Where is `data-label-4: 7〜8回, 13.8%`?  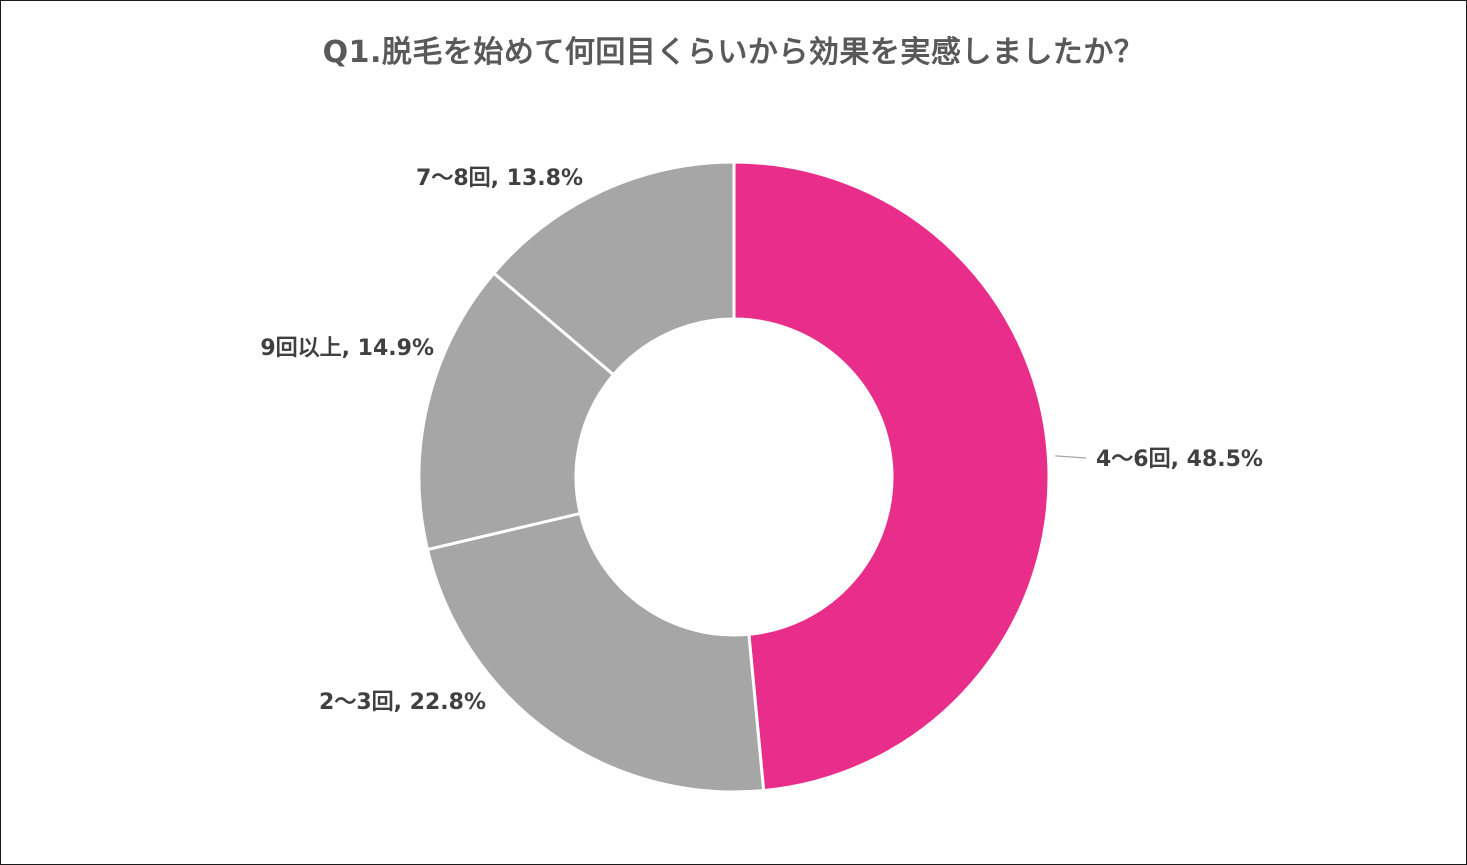
data-label-4: 7〜8回, 13.8% is located at coordinates (499, 178).